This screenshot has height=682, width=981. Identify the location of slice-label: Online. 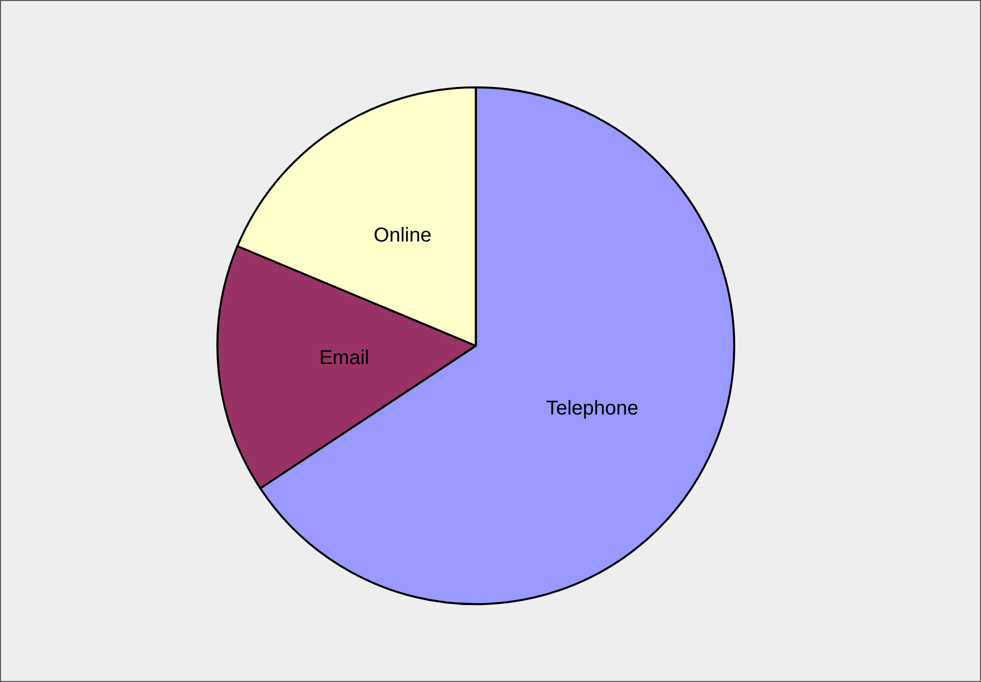
(403, 235).